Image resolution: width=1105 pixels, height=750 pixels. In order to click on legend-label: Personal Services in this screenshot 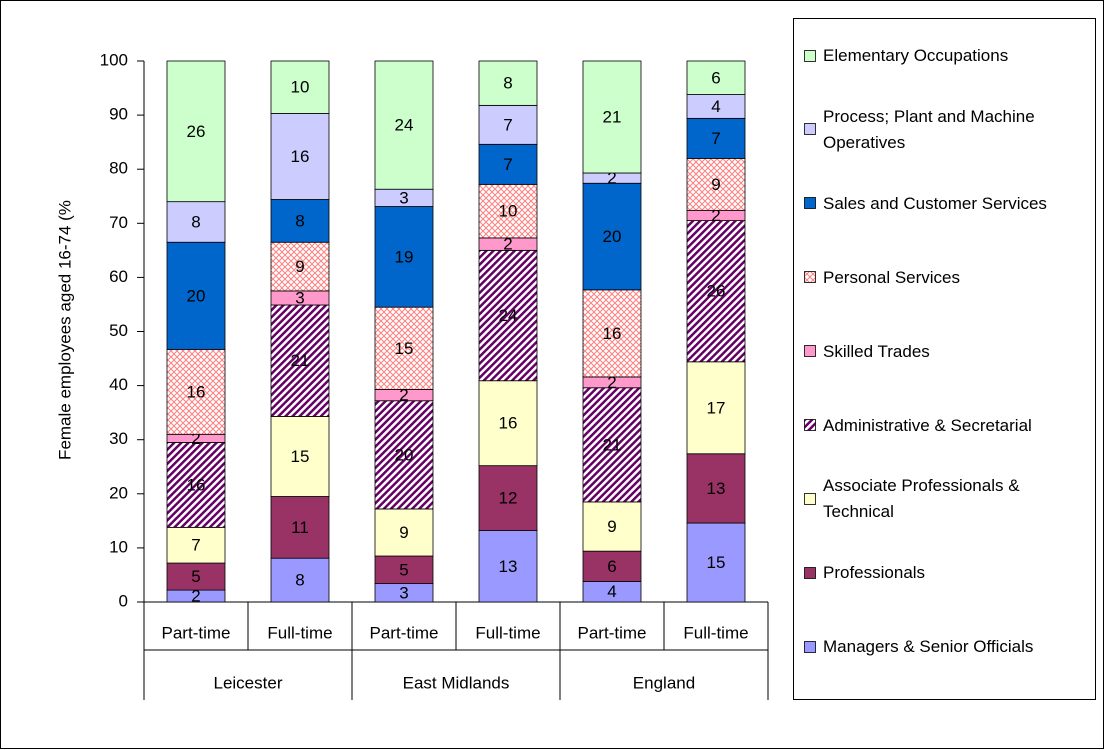, I will do `click(892, 277)`.